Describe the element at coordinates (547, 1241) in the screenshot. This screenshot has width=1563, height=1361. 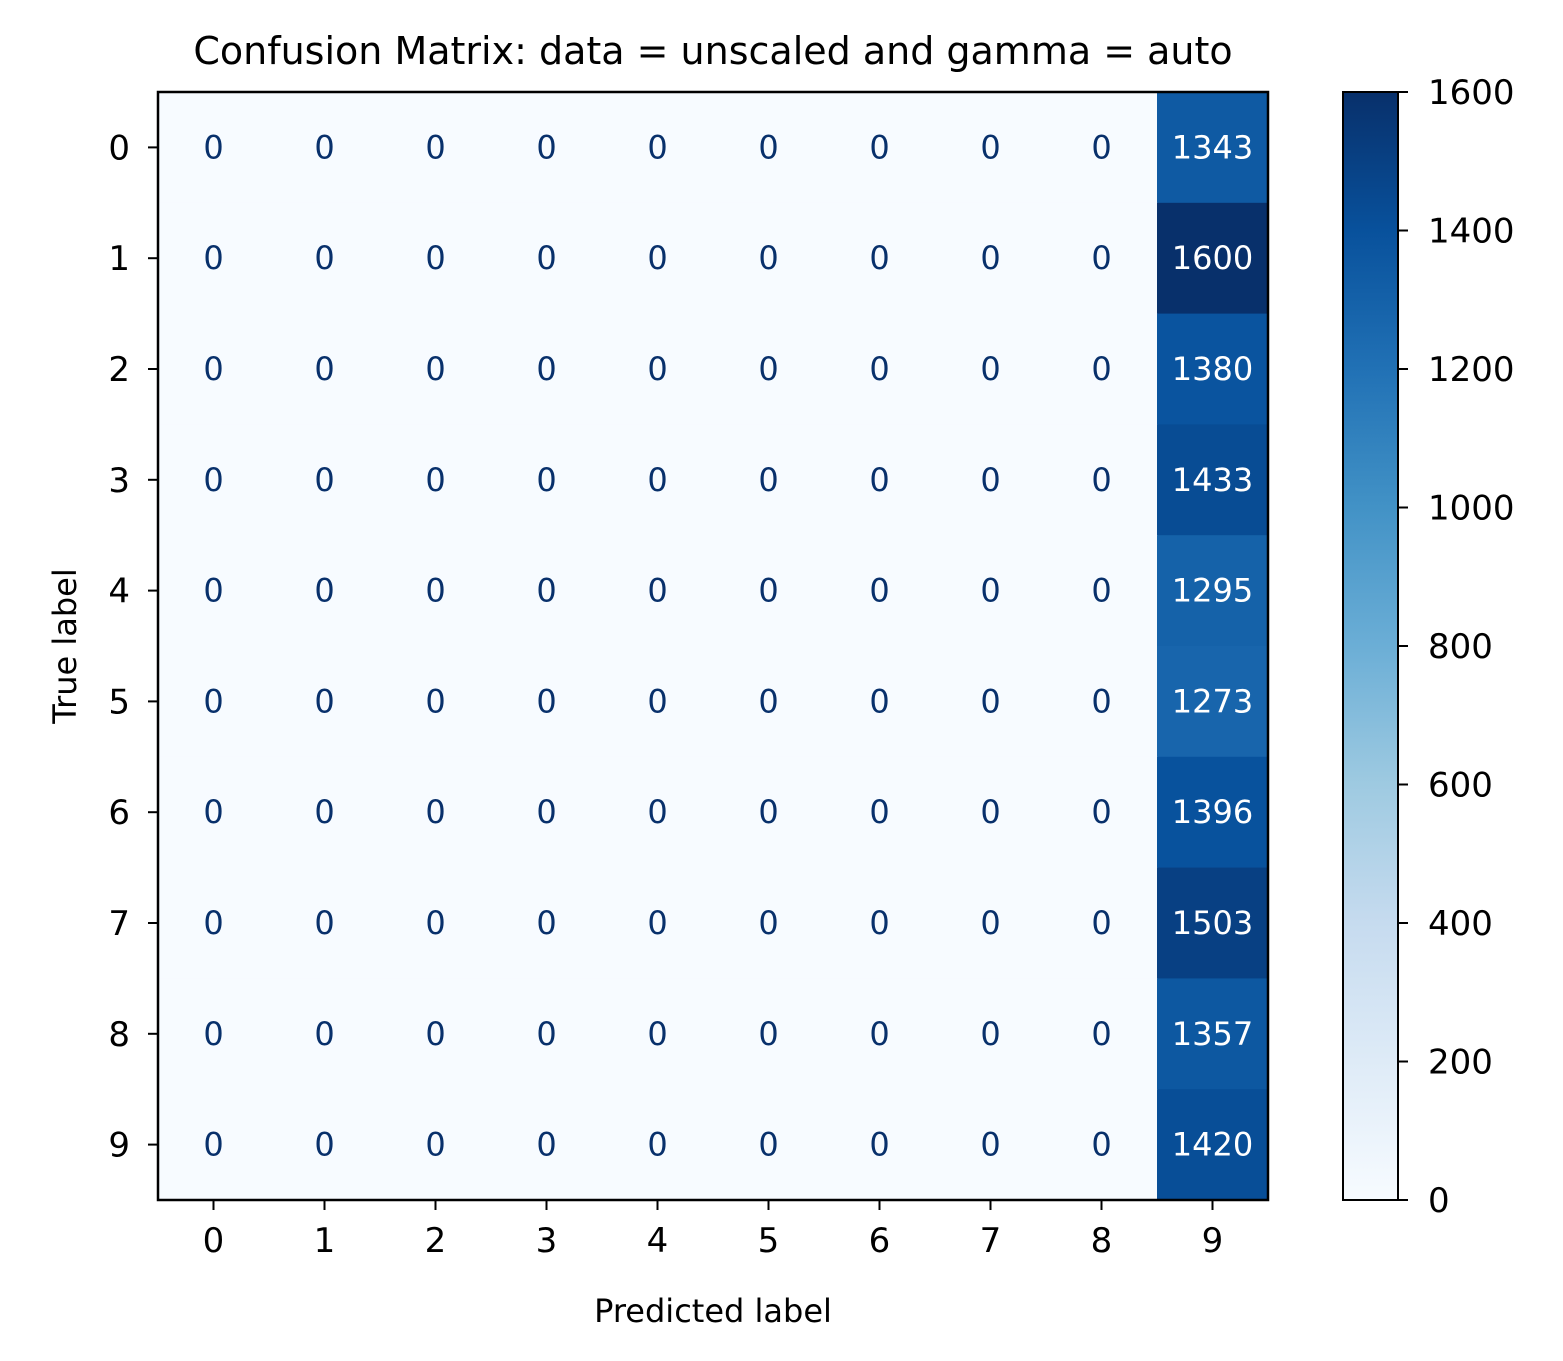
I see `x-tick-label: 3` at that location.